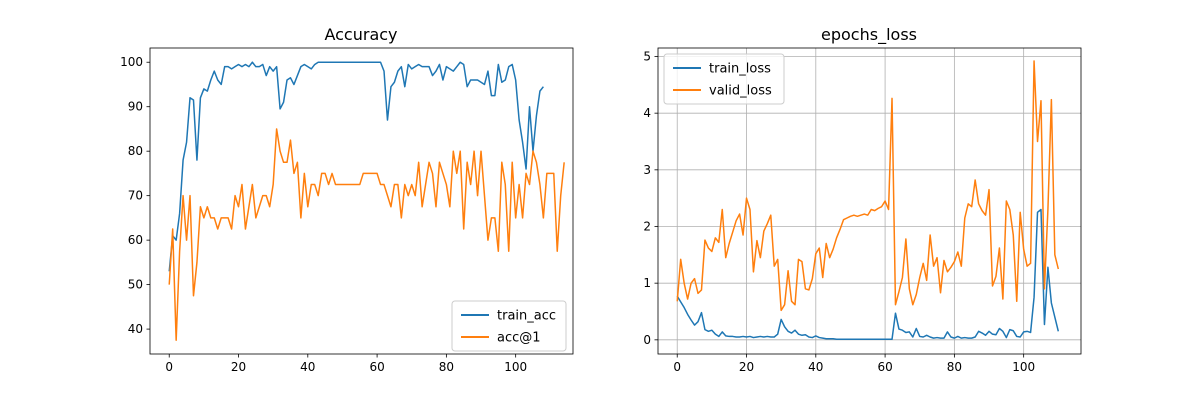 The height and width of the screenshot is (400, 1200). I want to click on y-tick-label: 5, so click(647, 57).